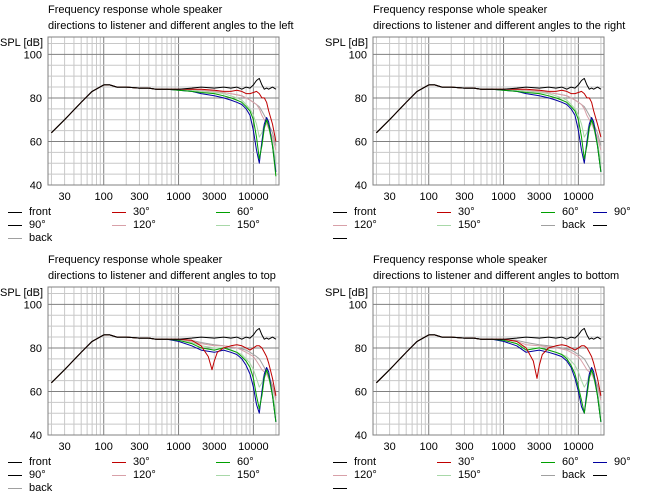 The image size is (650, 498). Describe the element at coordinates (139, 197) in the screenshot. I see `x-tick-label: 300` at that location.